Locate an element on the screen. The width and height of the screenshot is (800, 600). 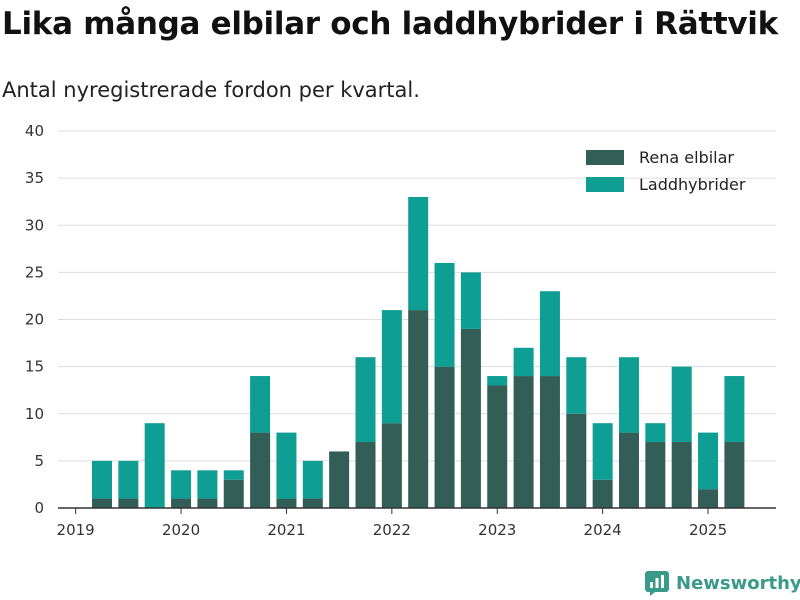
legend-label: Rena elbilar is located at coordinates (686, 157).